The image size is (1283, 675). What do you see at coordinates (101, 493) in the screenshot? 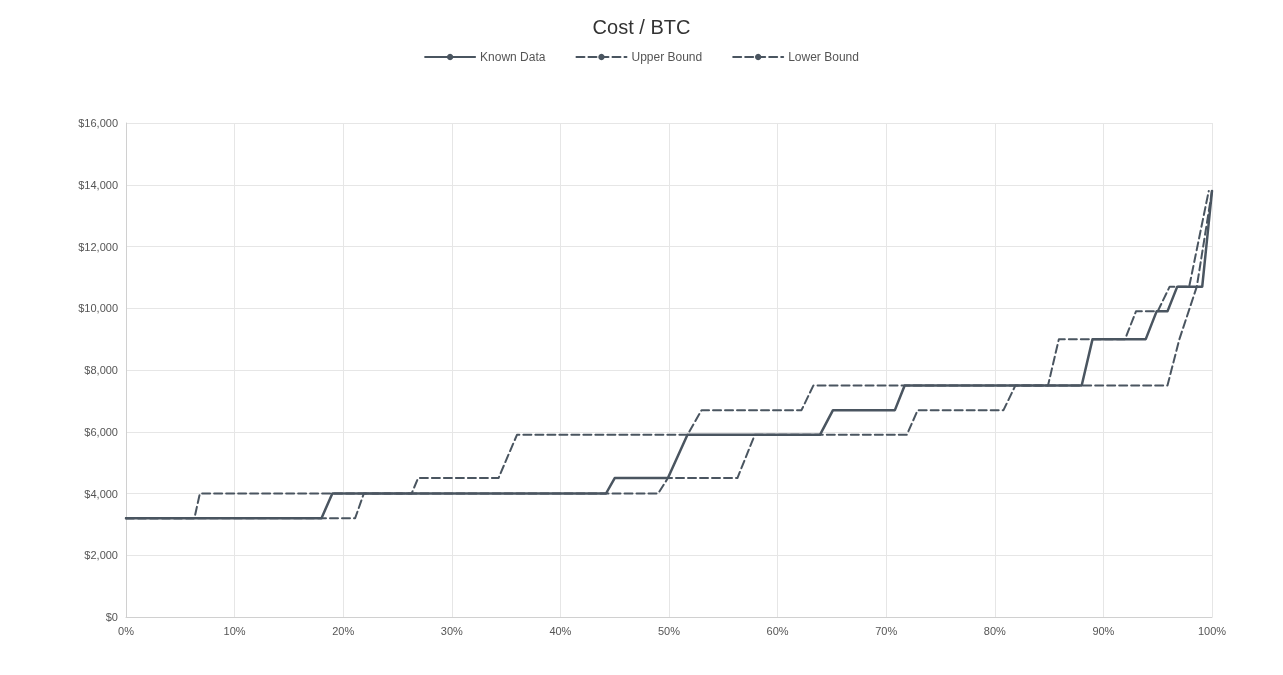
I see `y-tick-label: $4,000` at bounding box center [101, 493].